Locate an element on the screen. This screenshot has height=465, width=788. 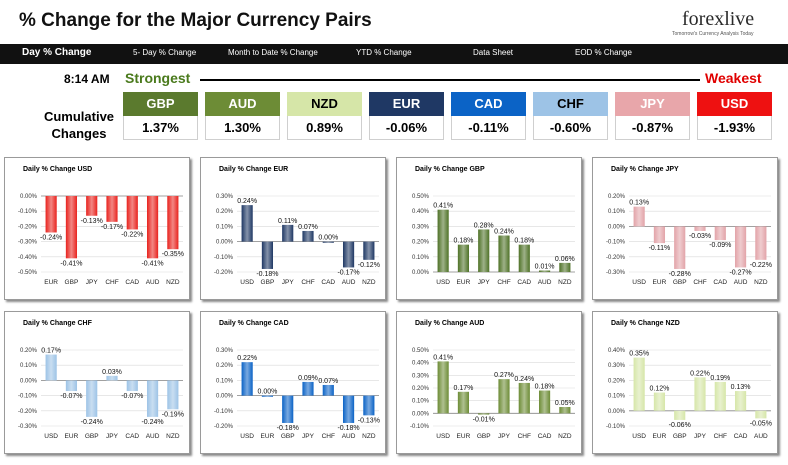
data-label: 0.12% is located at coordinates (659, 389).